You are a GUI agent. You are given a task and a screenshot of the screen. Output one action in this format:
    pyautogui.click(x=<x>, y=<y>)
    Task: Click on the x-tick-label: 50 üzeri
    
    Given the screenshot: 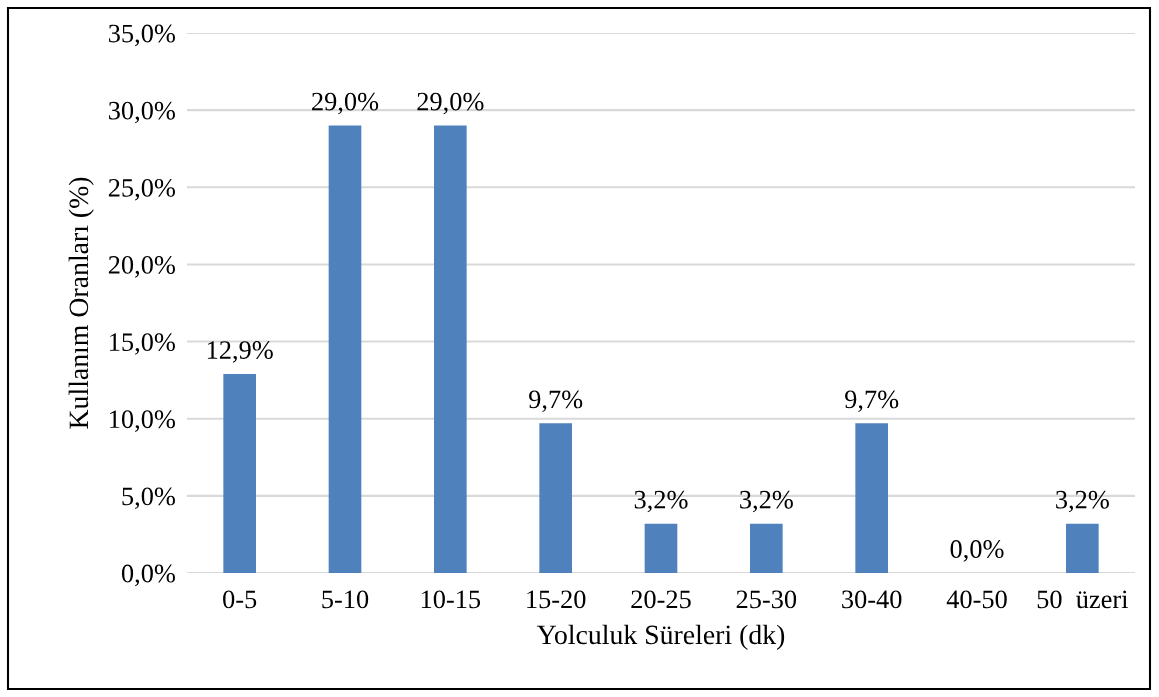 What is the action you would take?
    pyautogui.click(x=1082, y=599)
    